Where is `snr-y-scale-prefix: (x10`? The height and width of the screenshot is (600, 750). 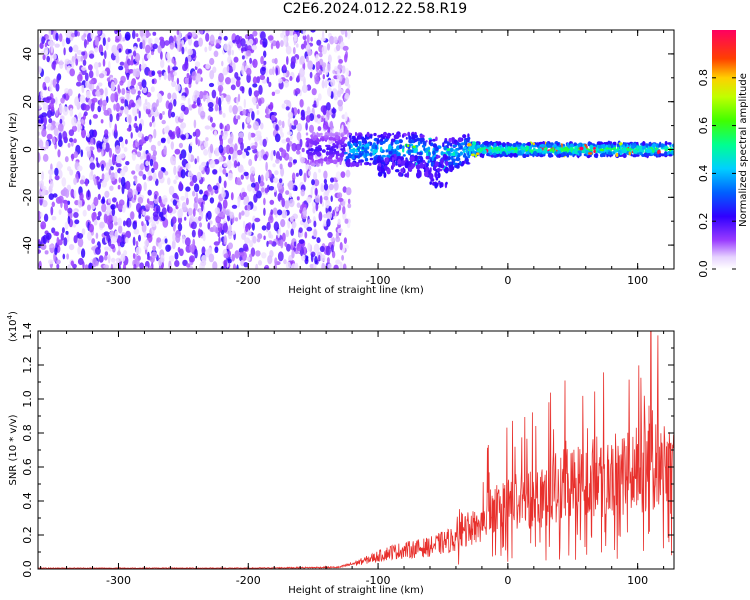 snr-y-scale-prefix: (x10 is located at coordinates (13, 330).